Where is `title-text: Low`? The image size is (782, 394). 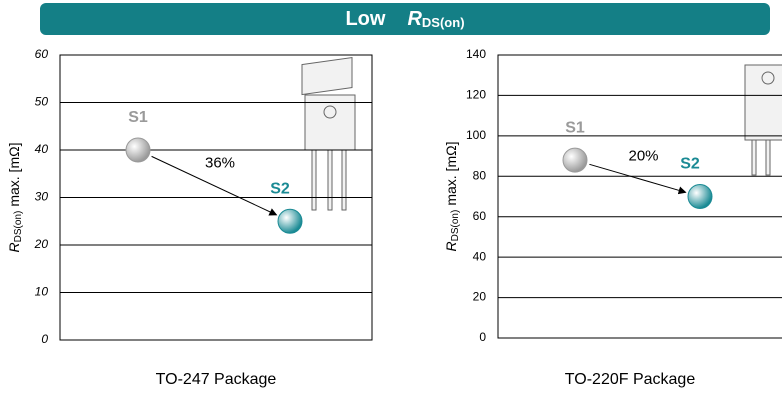
title-text: Low is located at coordinates (365, 19).